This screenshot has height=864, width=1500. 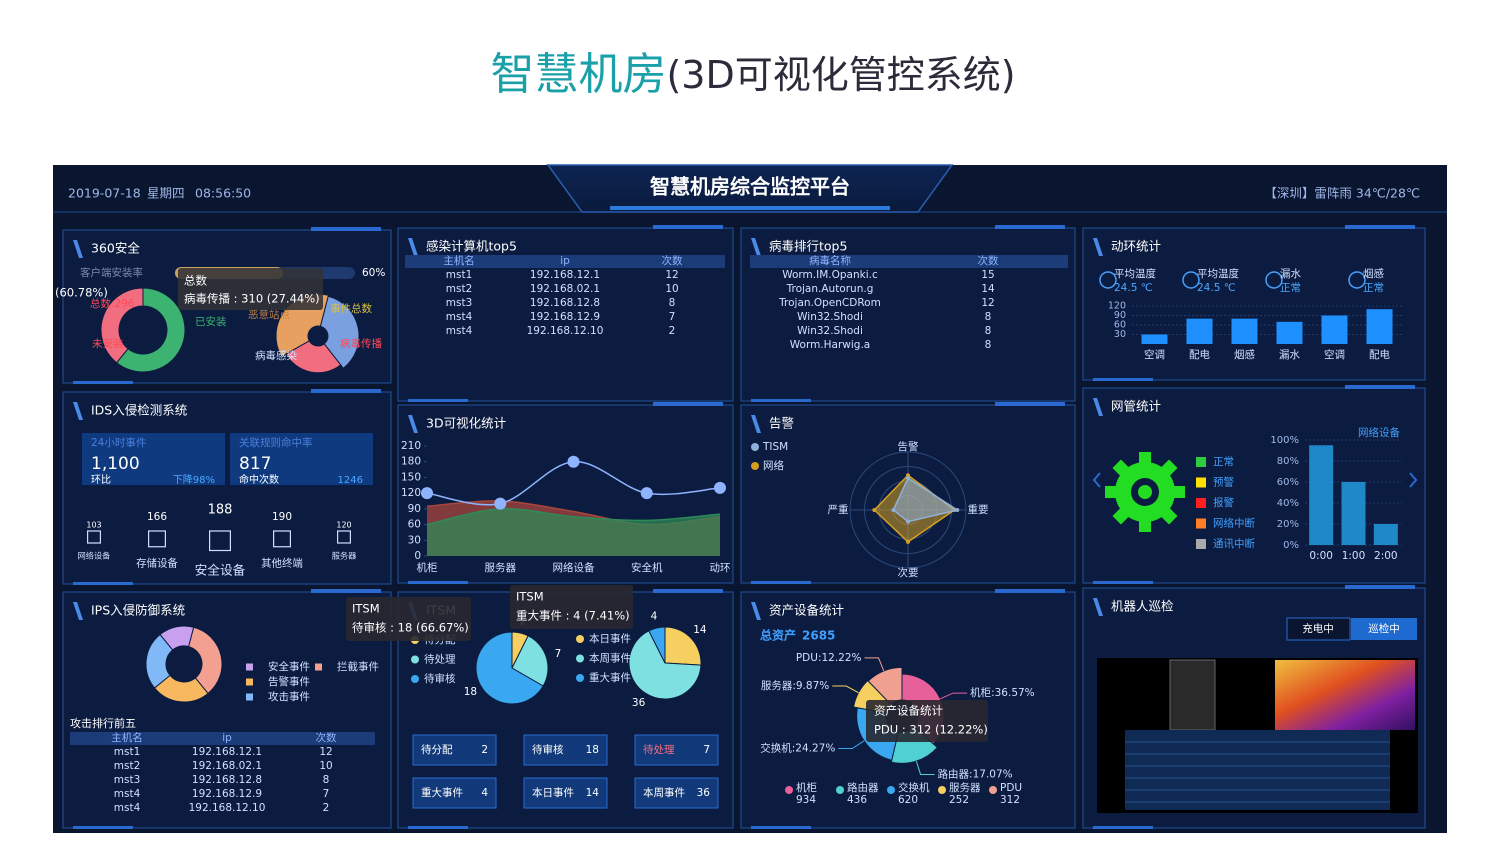 What do you see at coordinates (166, 193) in the screenshot?
I see `weekday: 星期四` at bounding box center [166, 193].